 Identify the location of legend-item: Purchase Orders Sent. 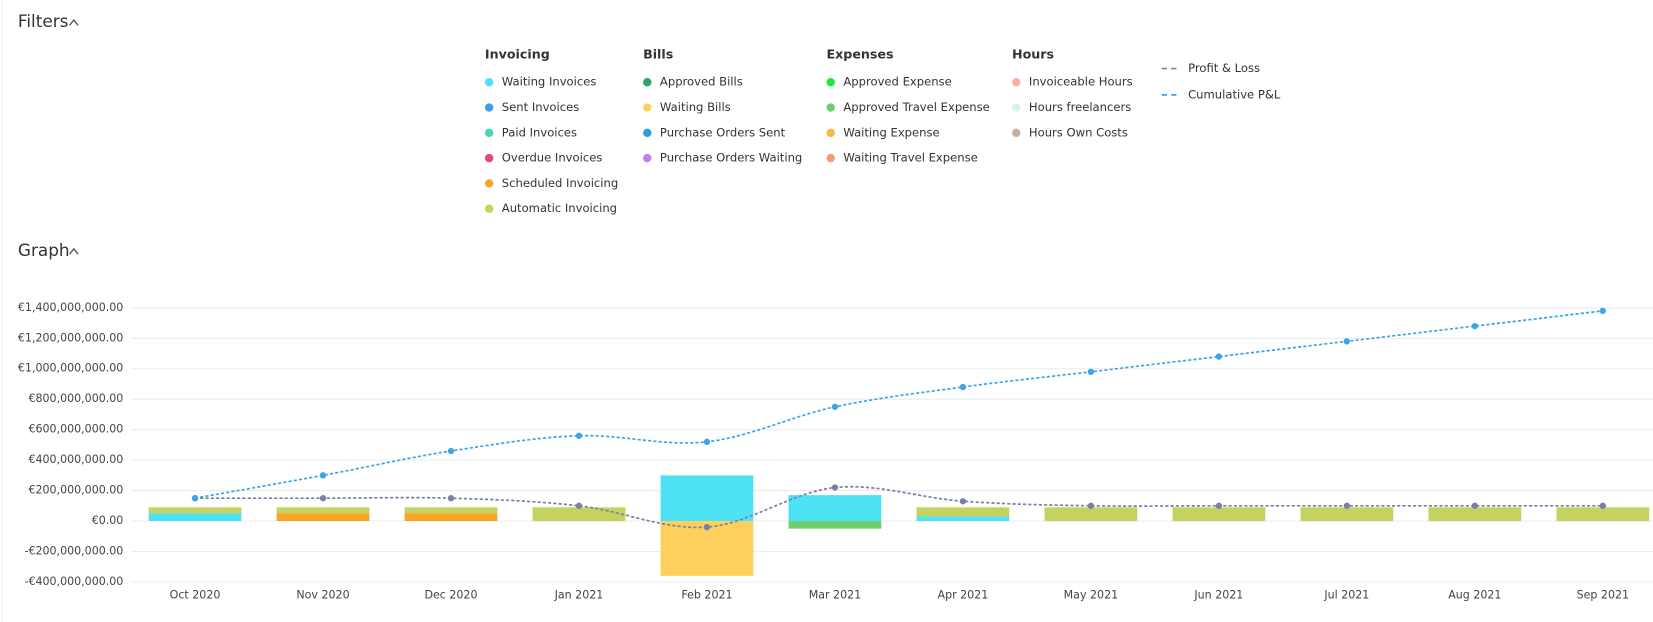
(723, 132).